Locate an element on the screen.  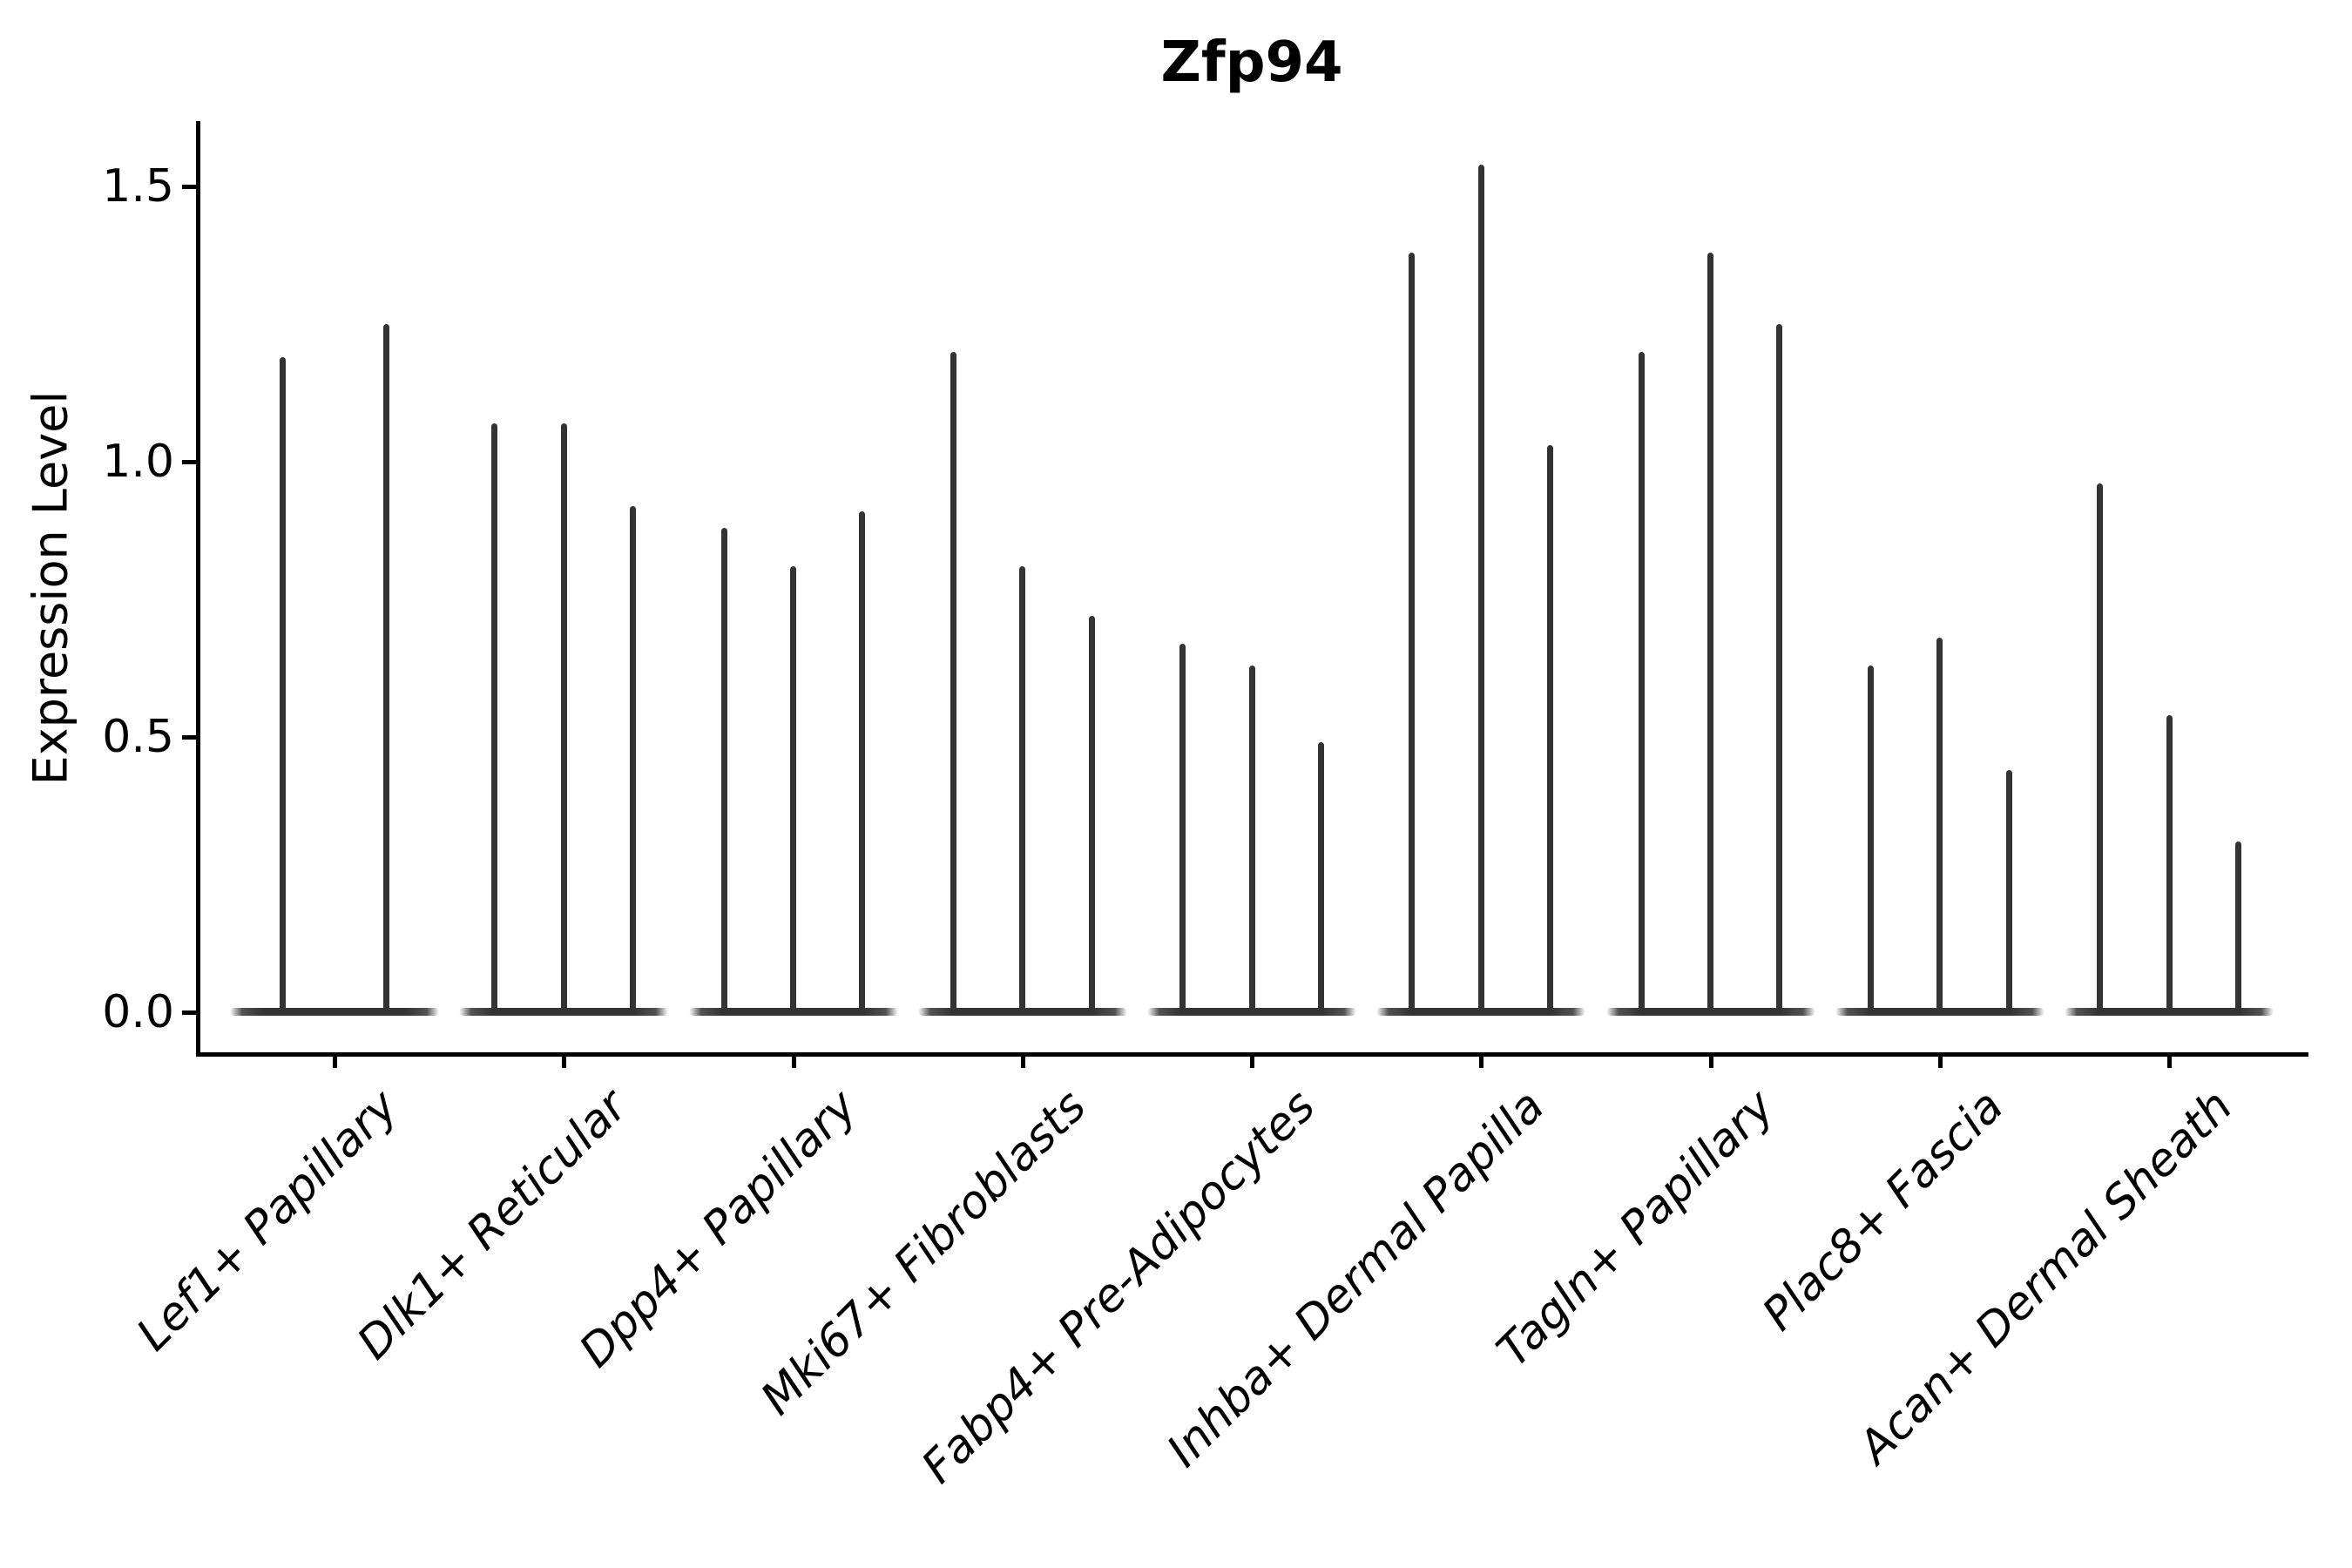
y-axis-spine is located at coordinates (198, 588).